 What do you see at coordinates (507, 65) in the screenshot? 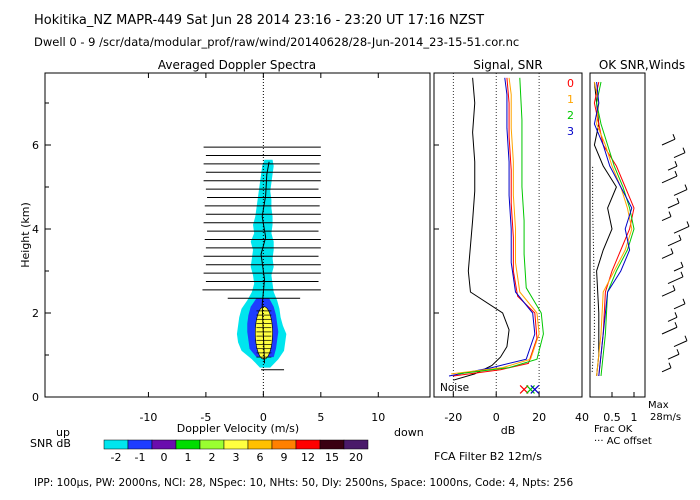
I see `signal-title: Signal, SNR` at bounding box center [507, 65].